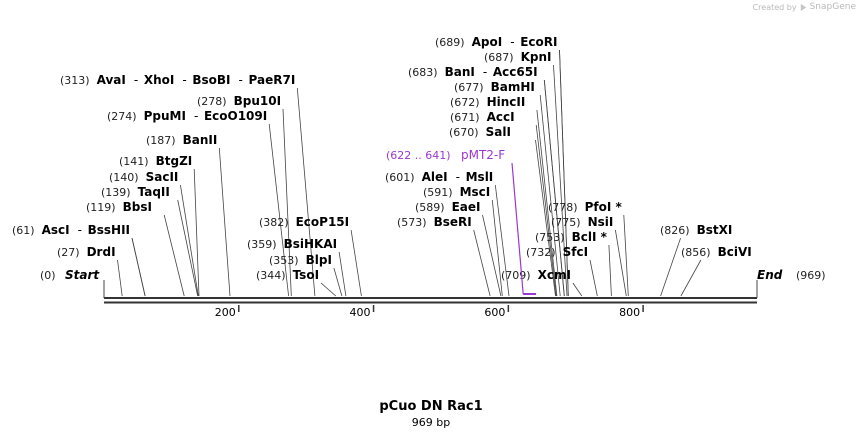 Image resolution: width=862 pixels, height=438 pixels. What do you see at coordinates (119, 207) in the screenshot?
I see `enzyme-label: (119) BbsI` at bounding box center [119, 207].